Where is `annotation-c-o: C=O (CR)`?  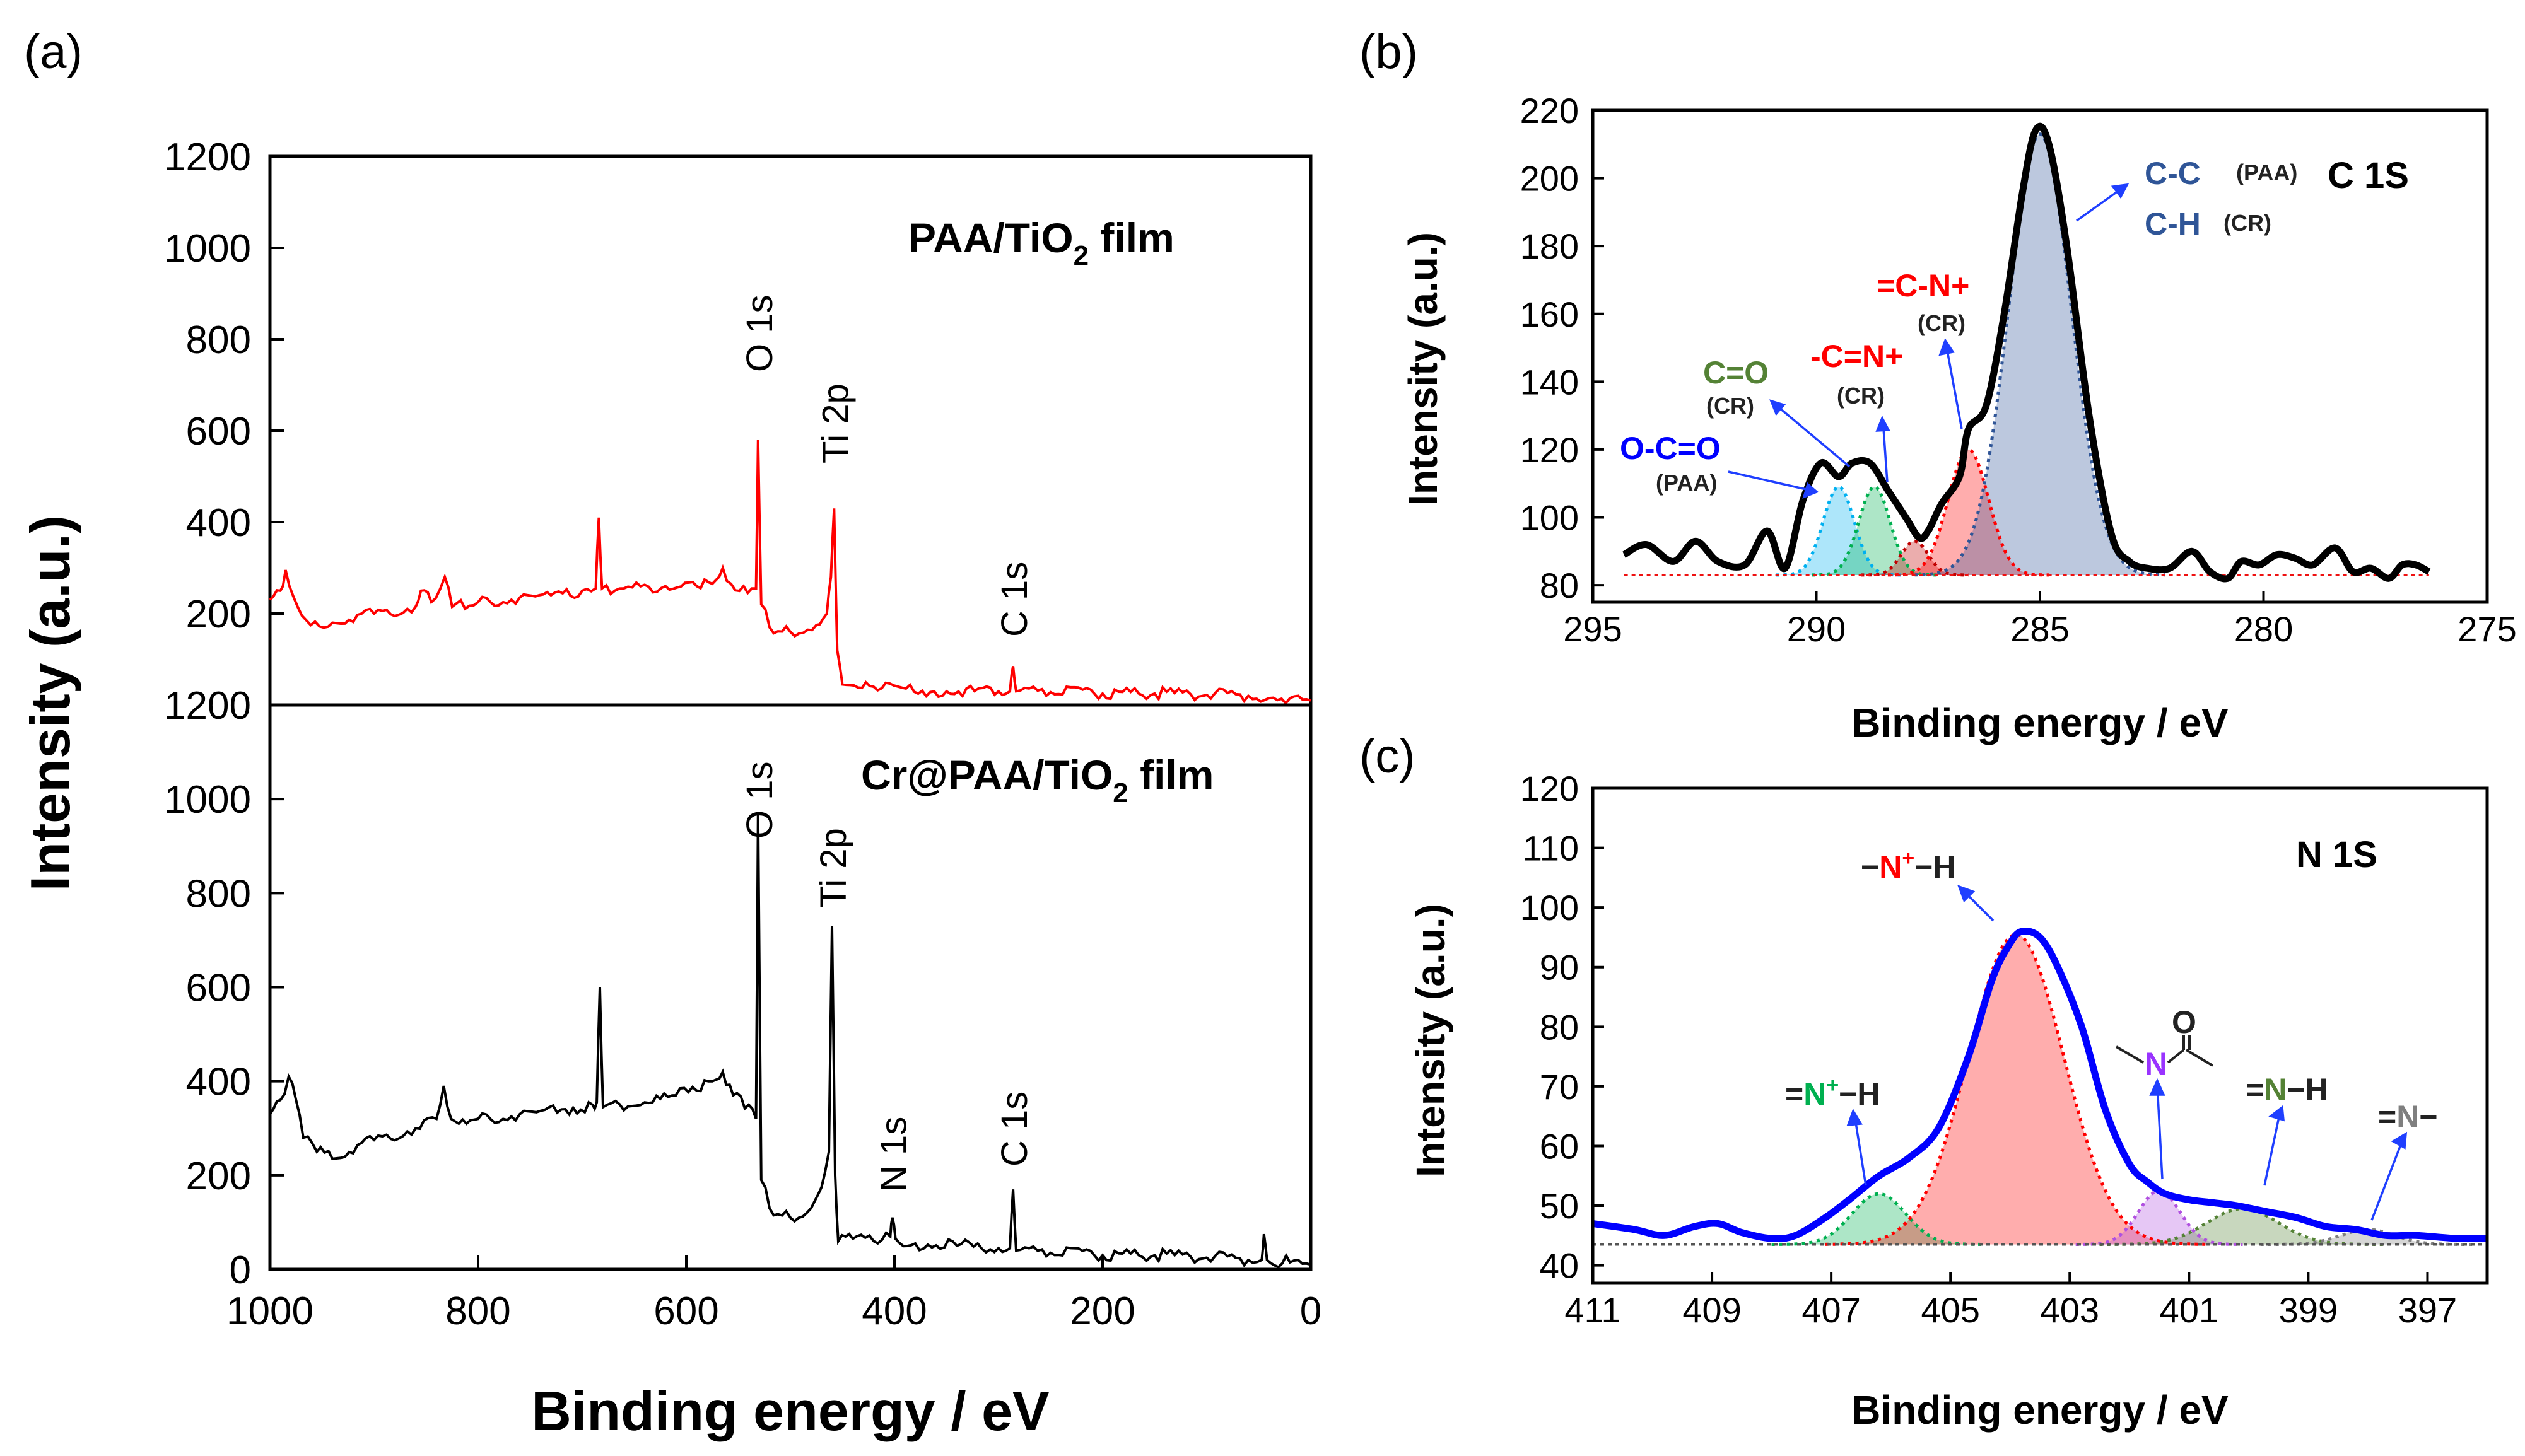 annotation-c-o: C=O (CR) is located at coordinates (1736, 387).